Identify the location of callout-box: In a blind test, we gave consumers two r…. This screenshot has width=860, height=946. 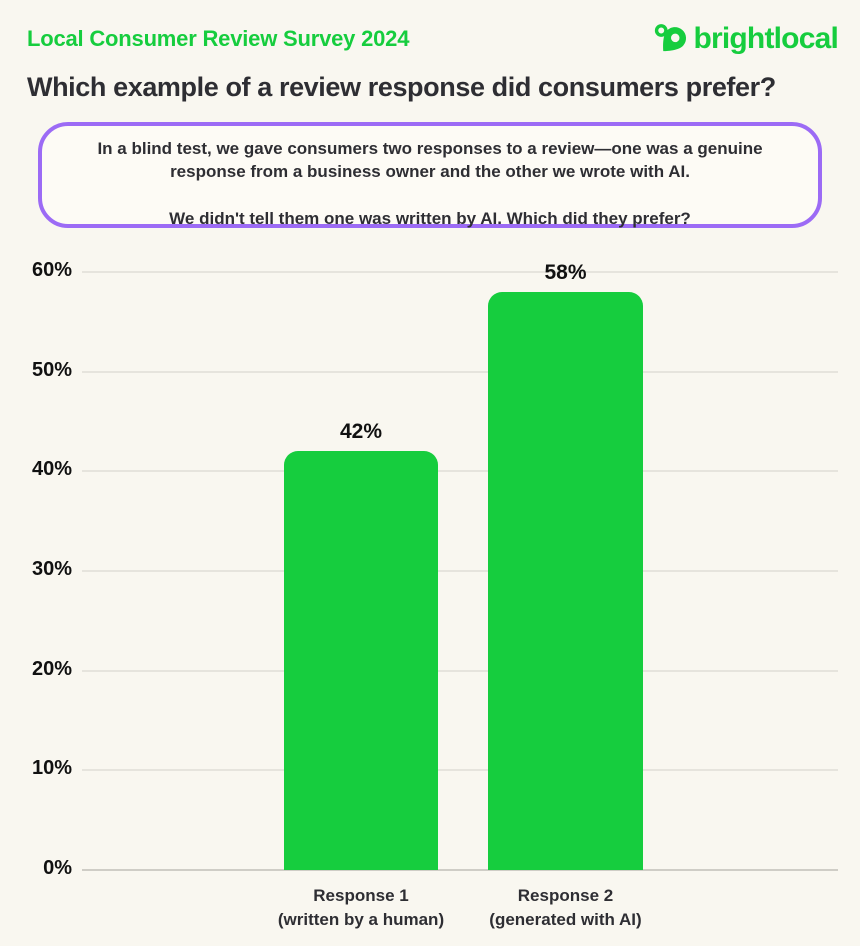
(430, 175).